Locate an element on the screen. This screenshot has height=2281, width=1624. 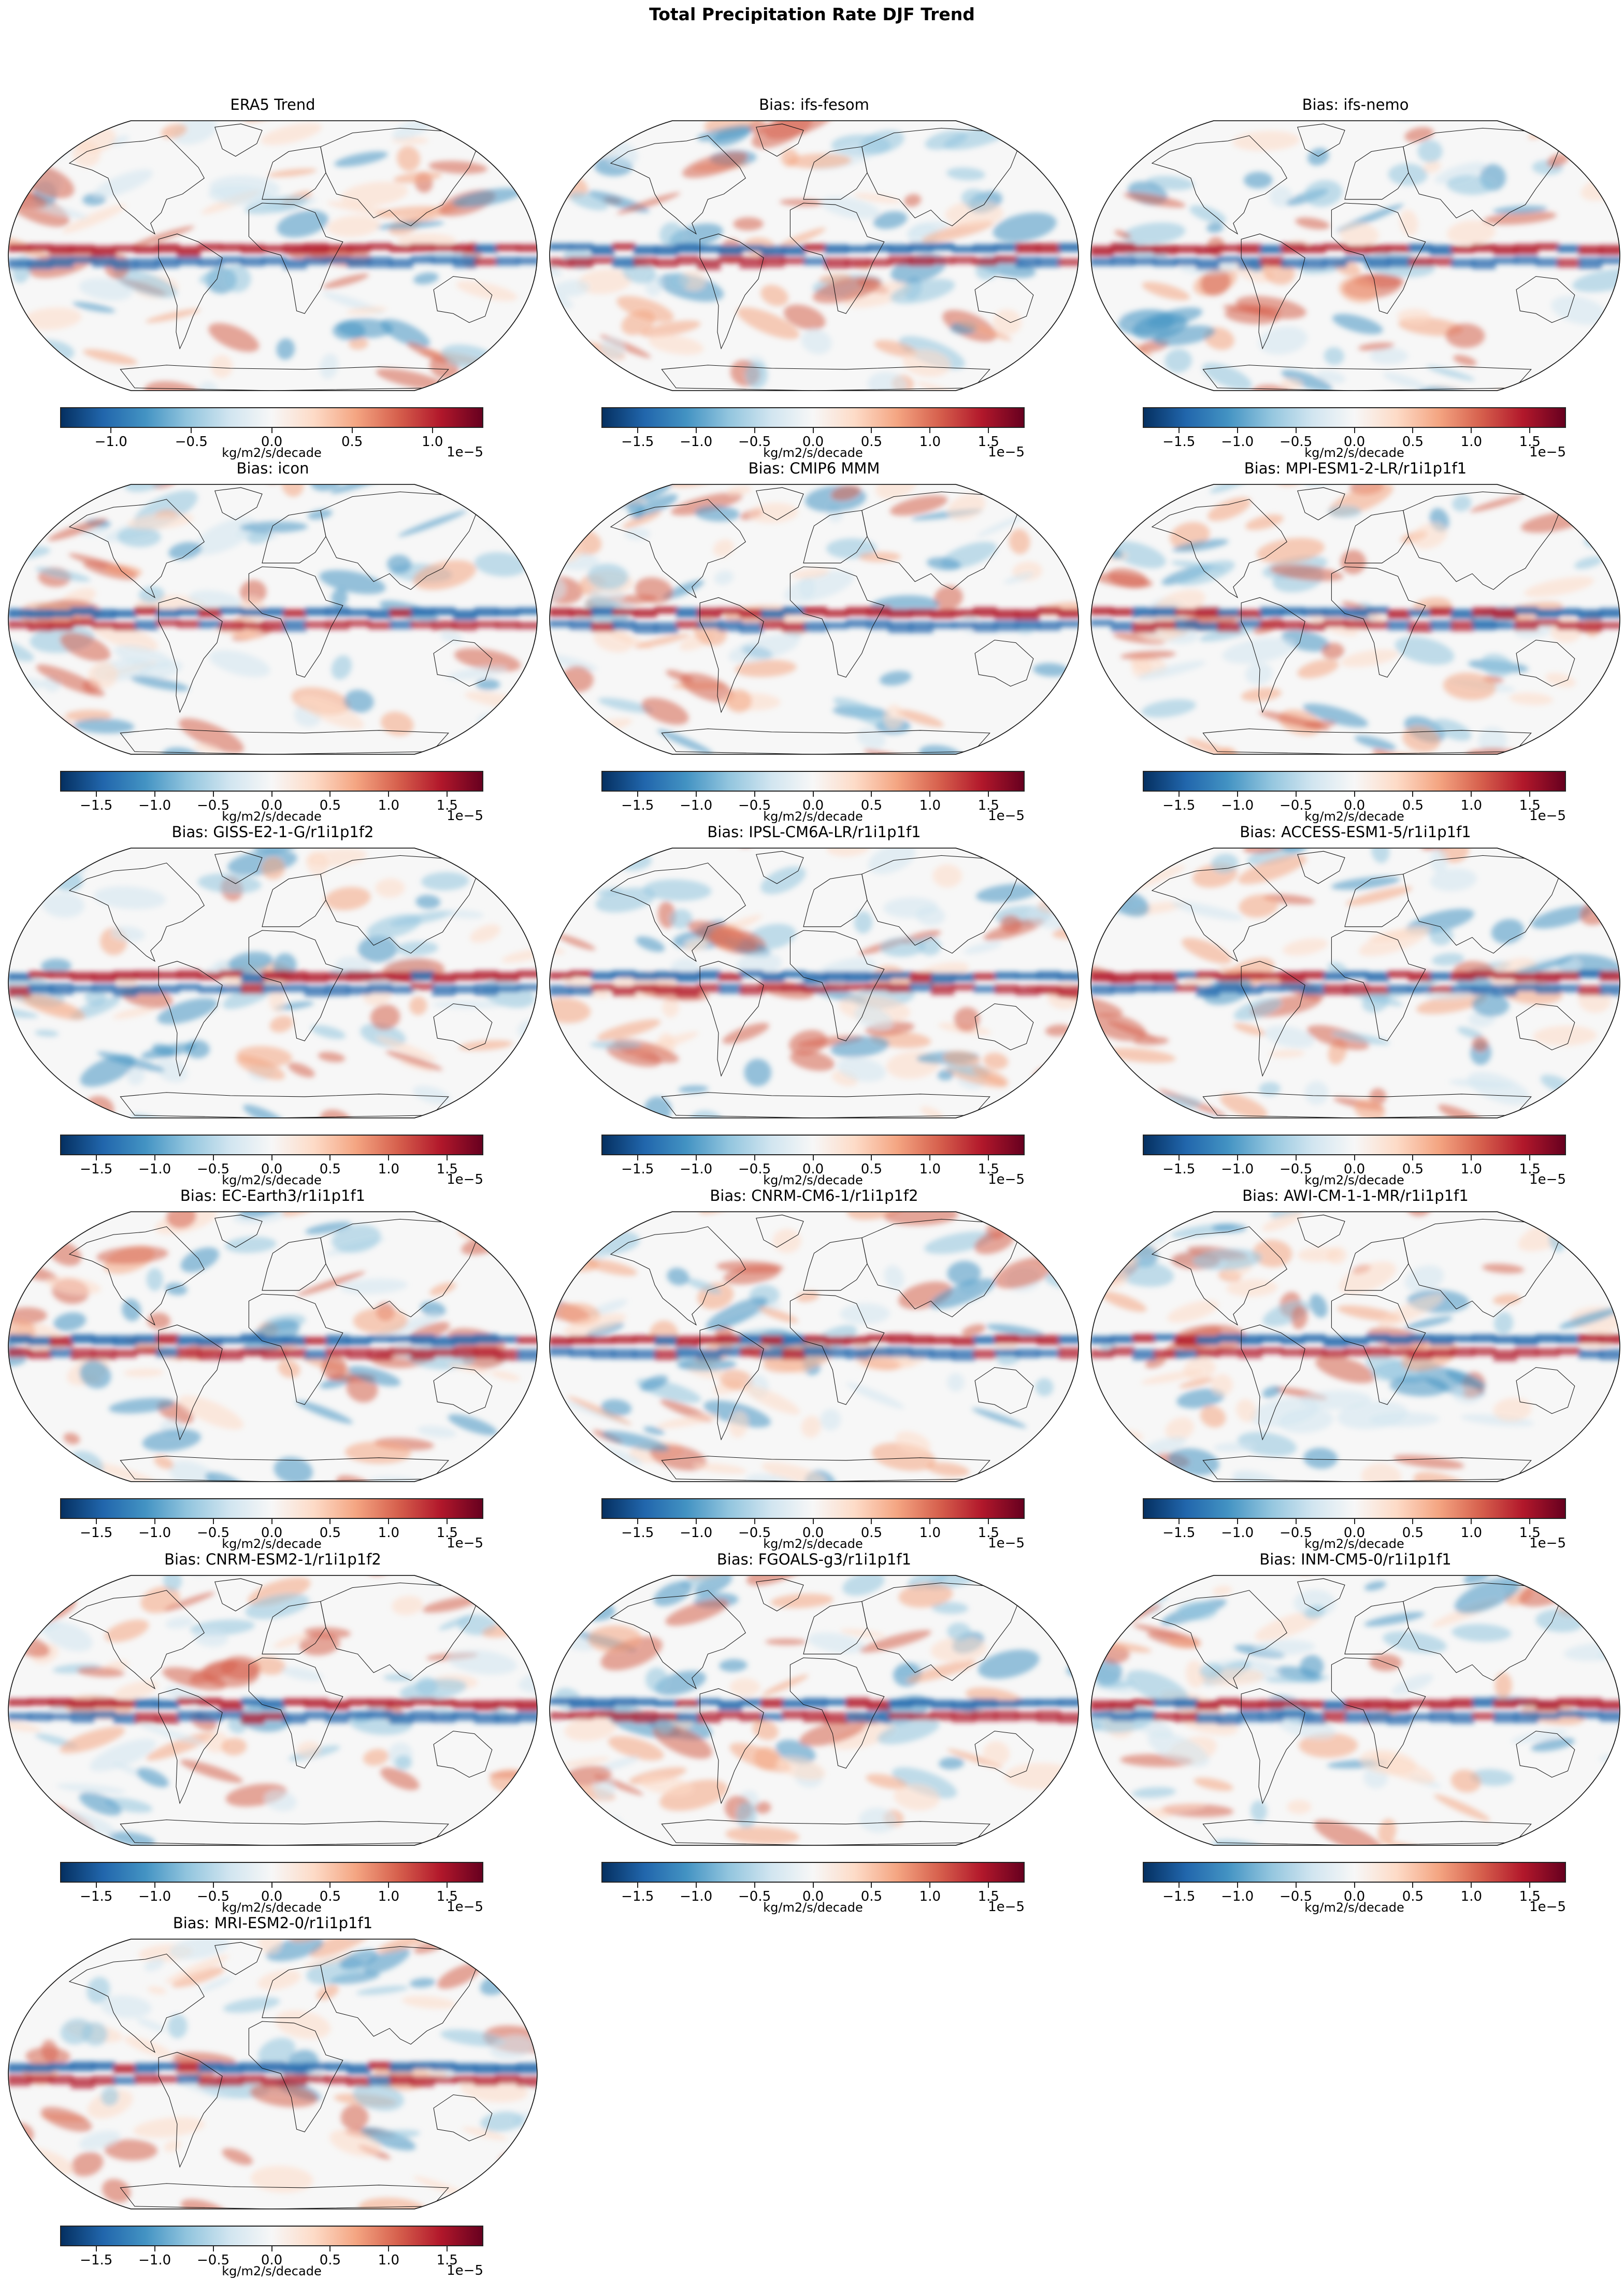
colorbar-tick-label: 0.5 is located at coordinates (330, 1896).